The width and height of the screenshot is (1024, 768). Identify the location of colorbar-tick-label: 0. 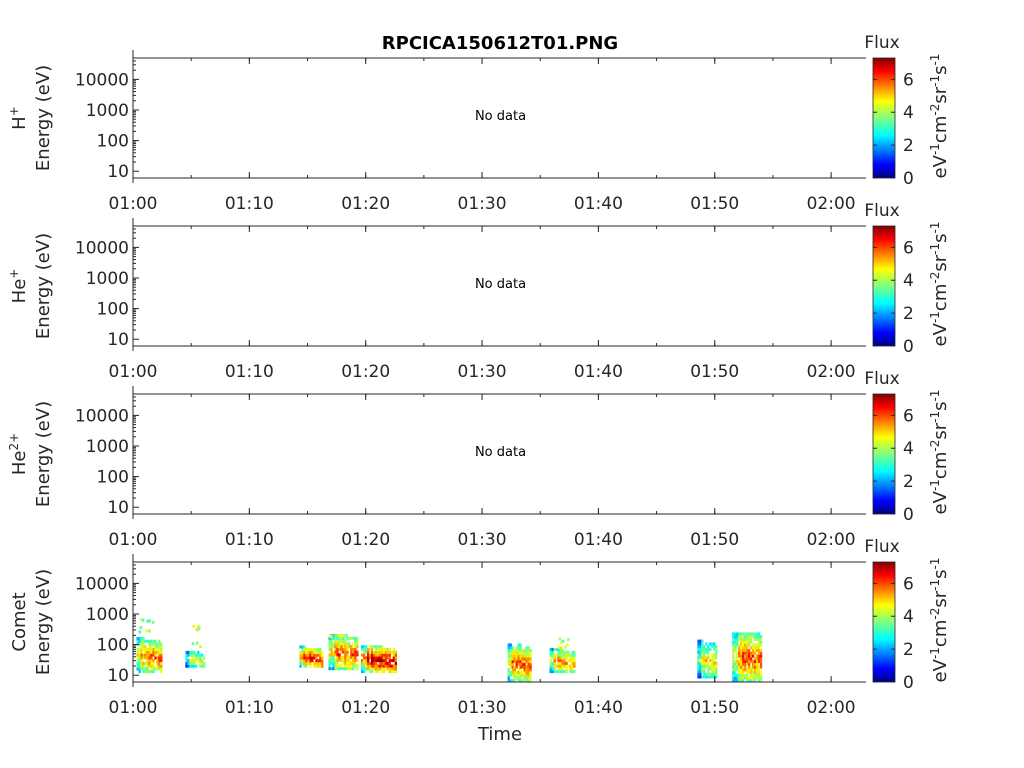
(908, 683).